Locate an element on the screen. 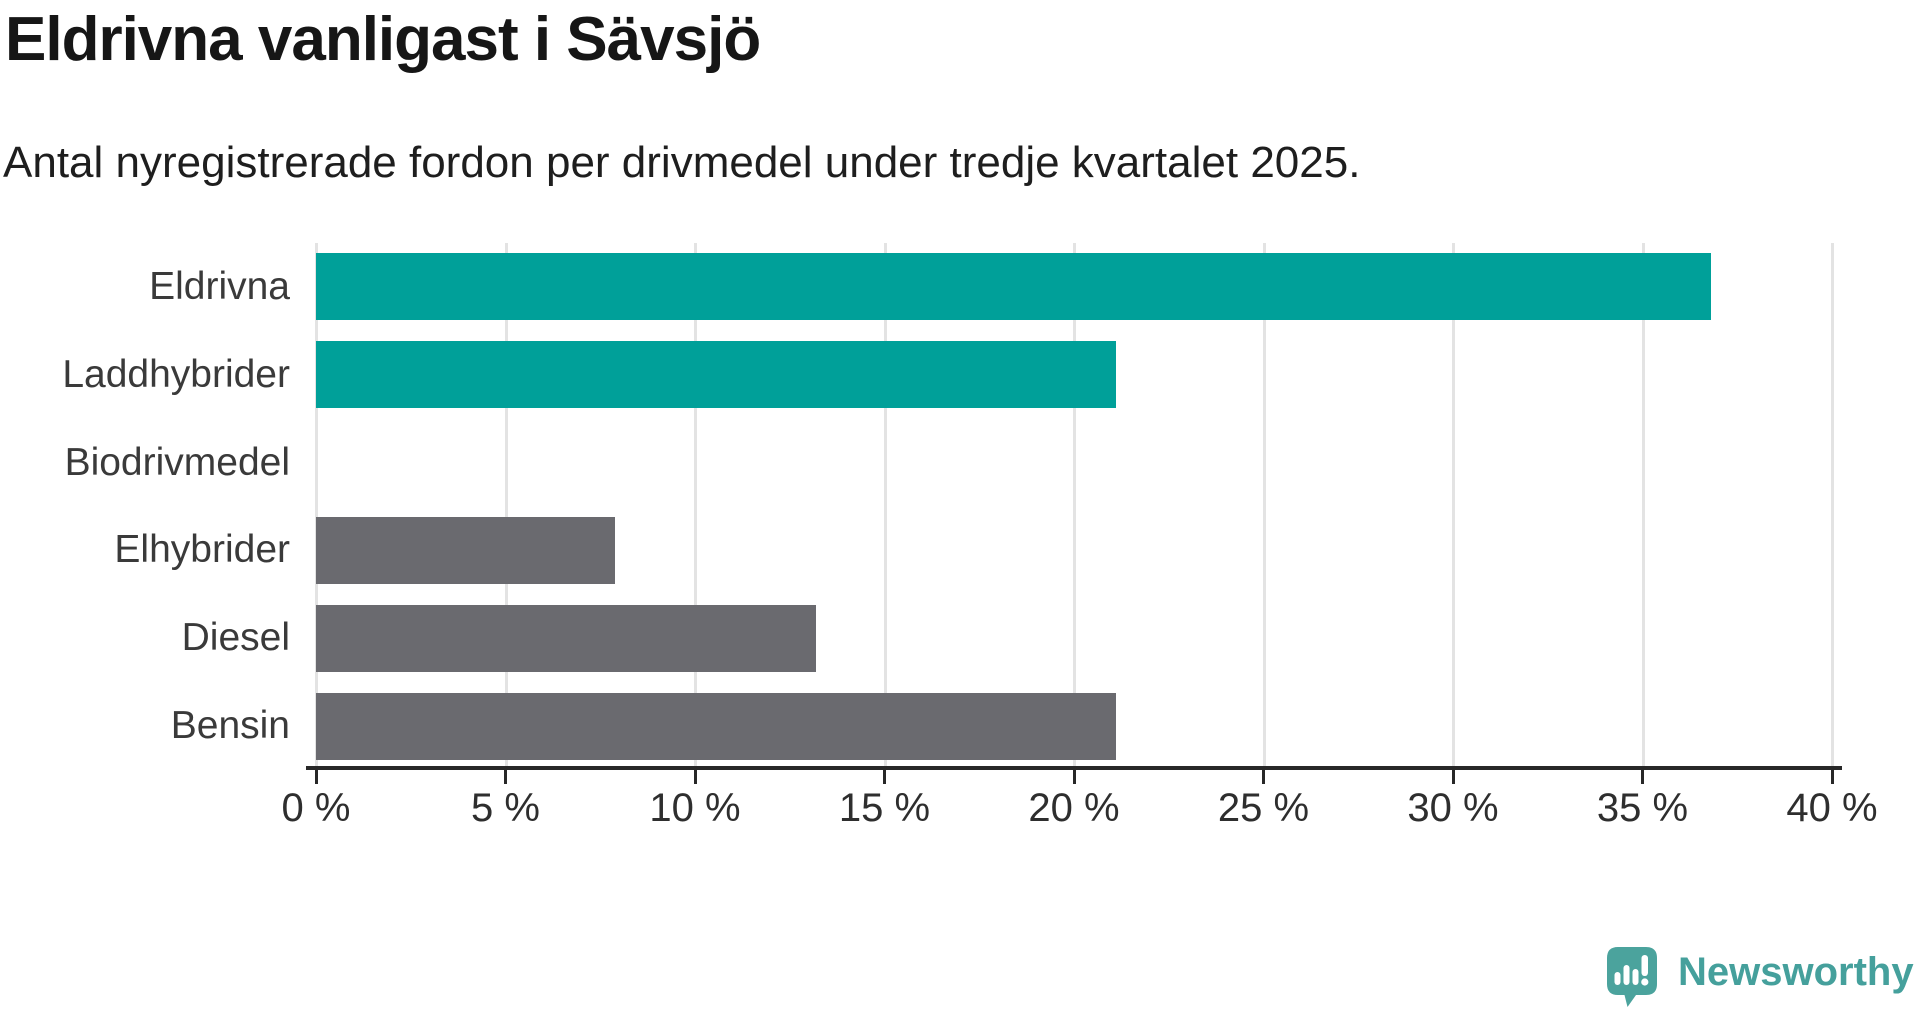  newsworthy-logo: Newsworthy is located at coordinates (1760, 977).